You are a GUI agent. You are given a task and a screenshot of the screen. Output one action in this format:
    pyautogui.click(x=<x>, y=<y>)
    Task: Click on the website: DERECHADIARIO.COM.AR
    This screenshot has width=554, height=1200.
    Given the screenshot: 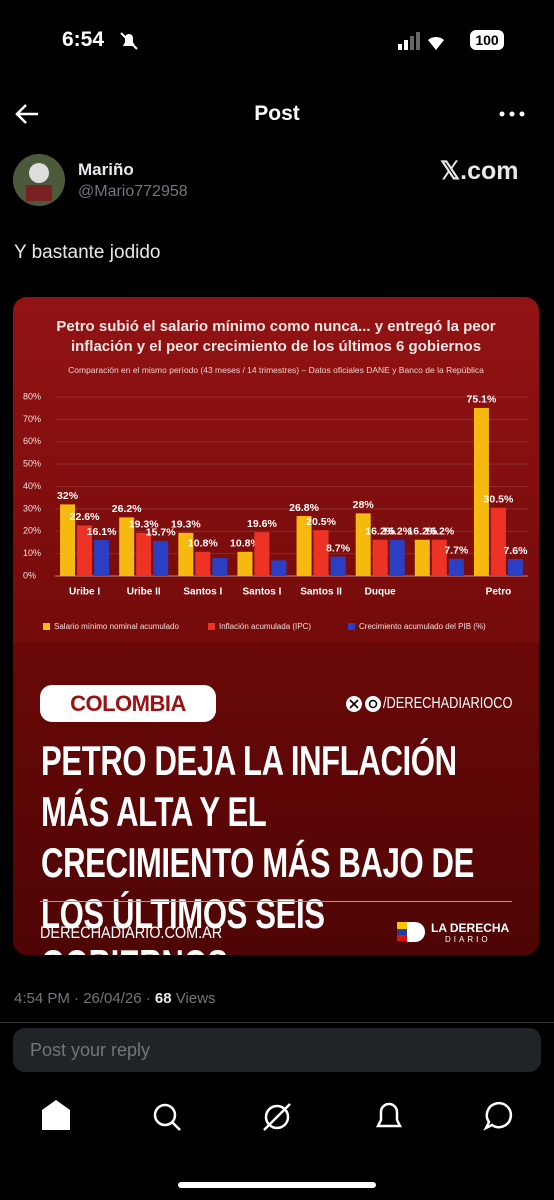 What is the action you would take?
    pyautogui.click(x=131, y=932)
    